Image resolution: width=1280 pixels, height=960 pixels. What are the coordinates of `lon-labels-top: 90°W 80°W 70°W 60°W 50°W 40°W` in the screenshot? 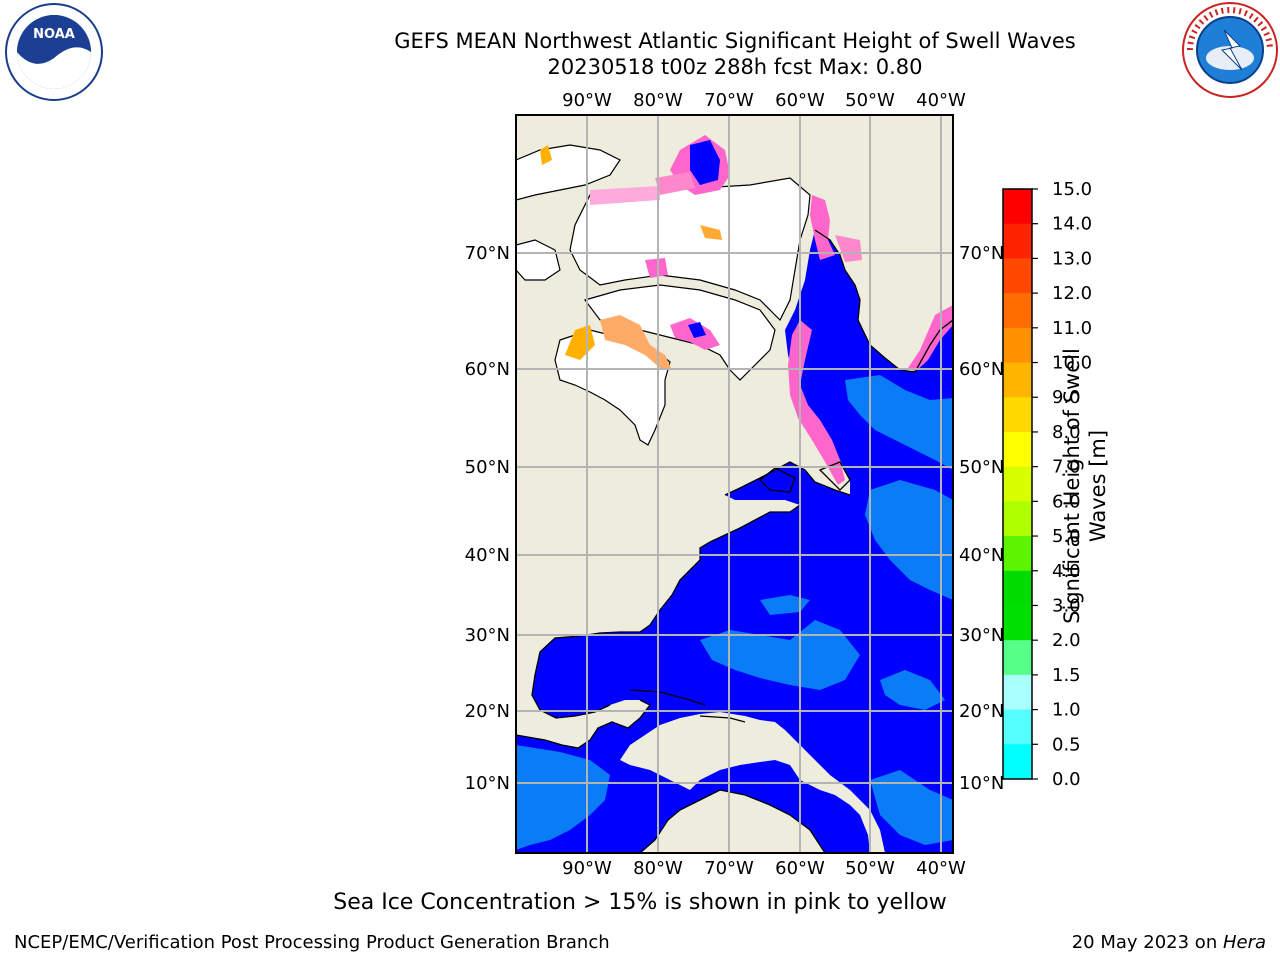 It's located at (764, 100).